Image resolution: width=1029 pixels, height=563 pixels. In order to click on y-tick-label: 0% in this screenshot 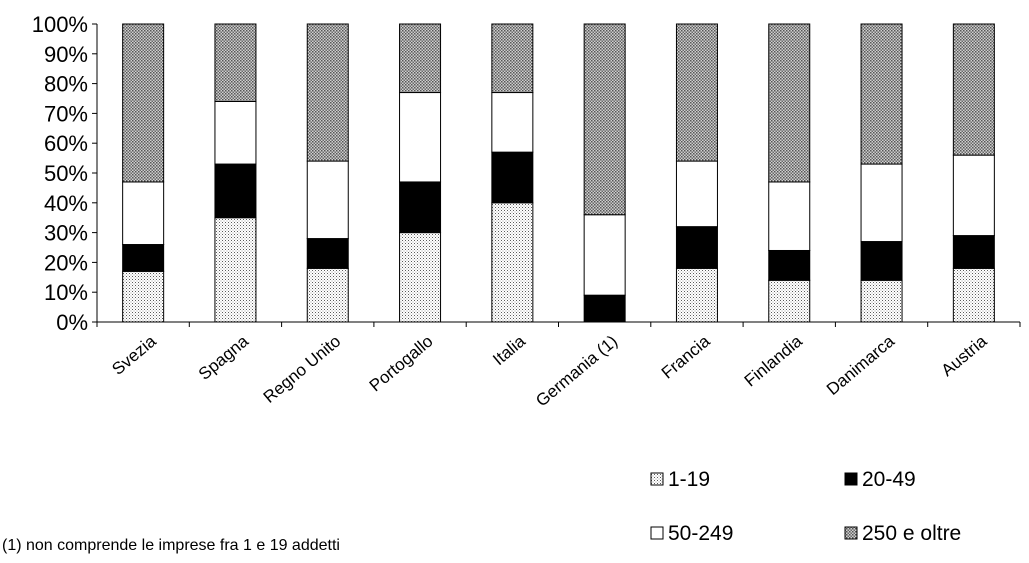, I will do `click(72, 322)`.